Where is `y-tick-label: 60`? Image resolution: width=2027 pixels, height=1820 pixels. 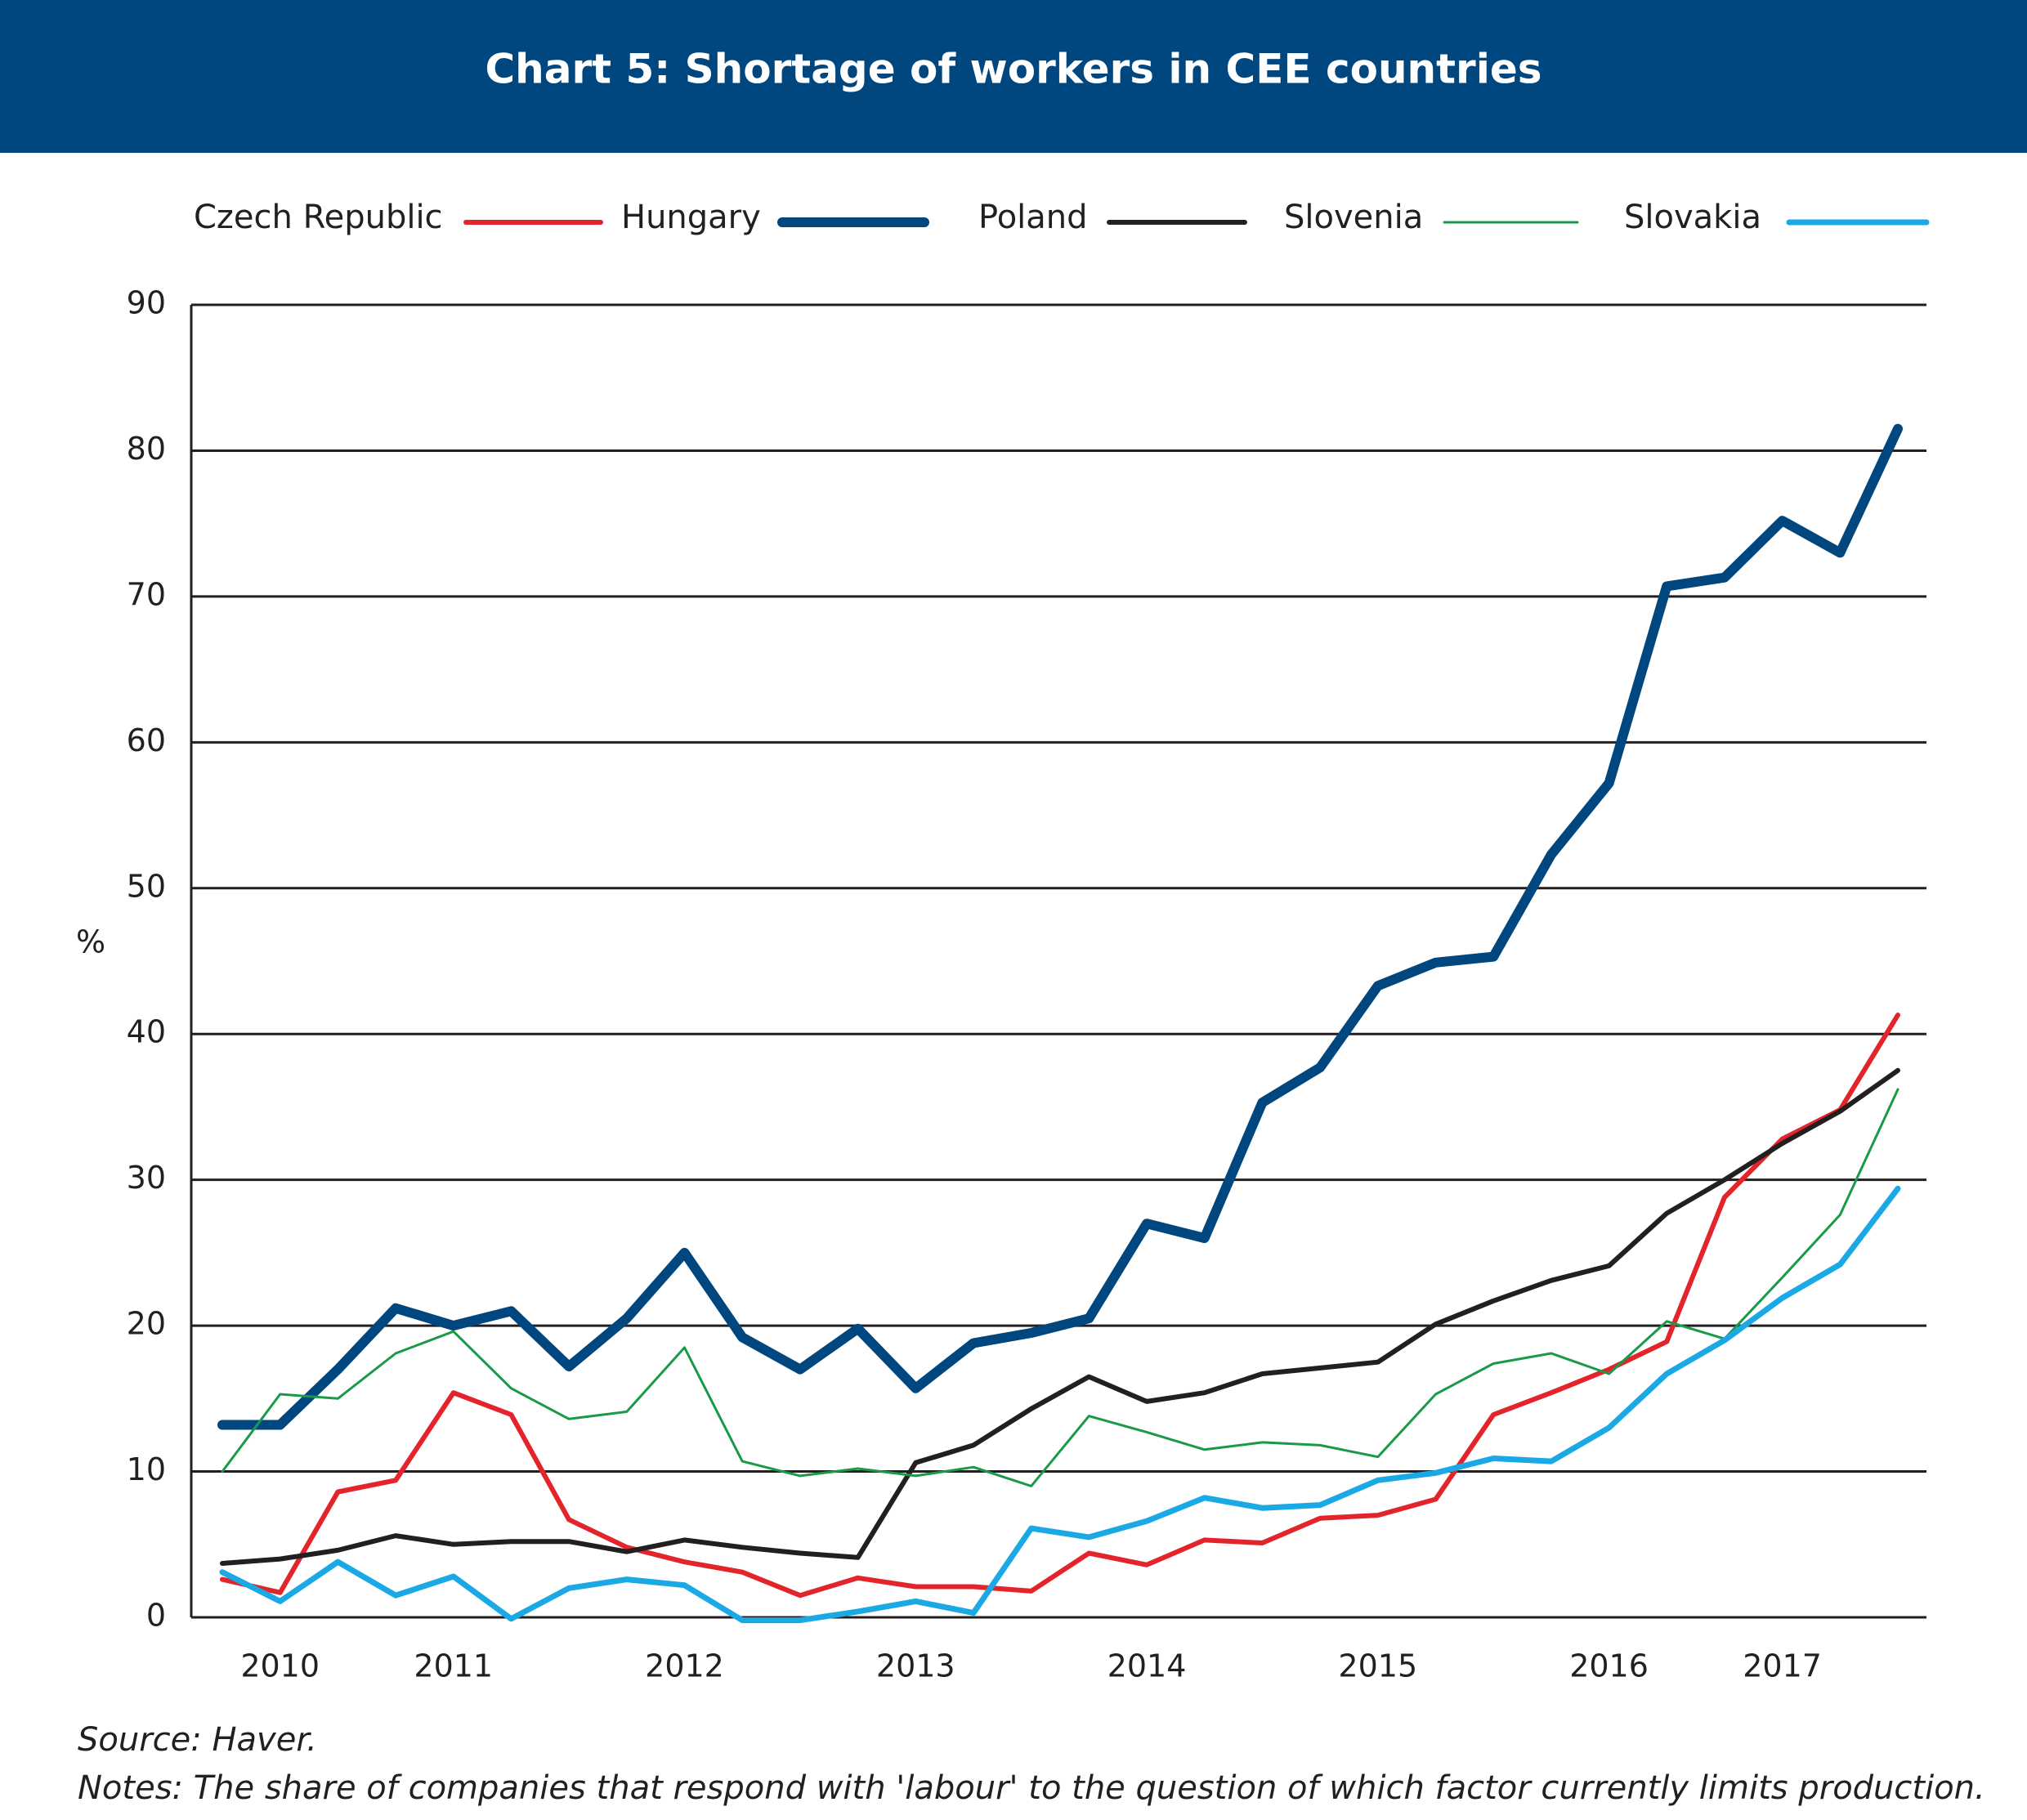
y-tick-label: 60 is located at coordinates (147, 740).